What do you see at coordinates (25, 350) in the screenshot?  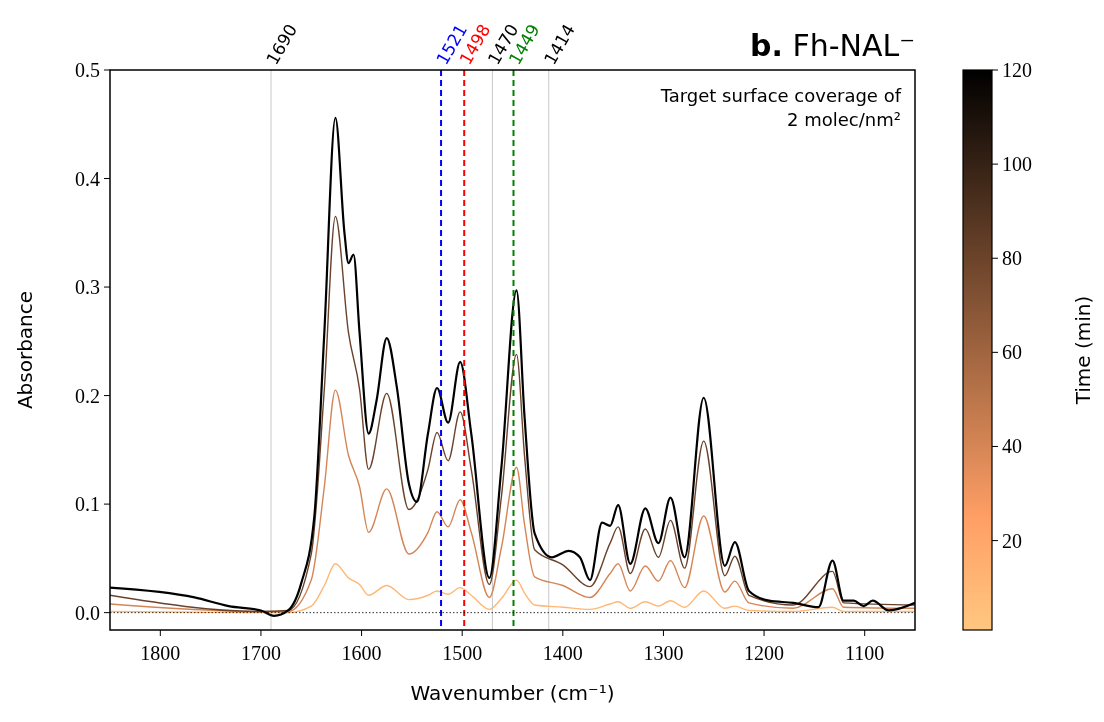 I see `y-axis-title: Absorbance` at bounding box center [25, 350].